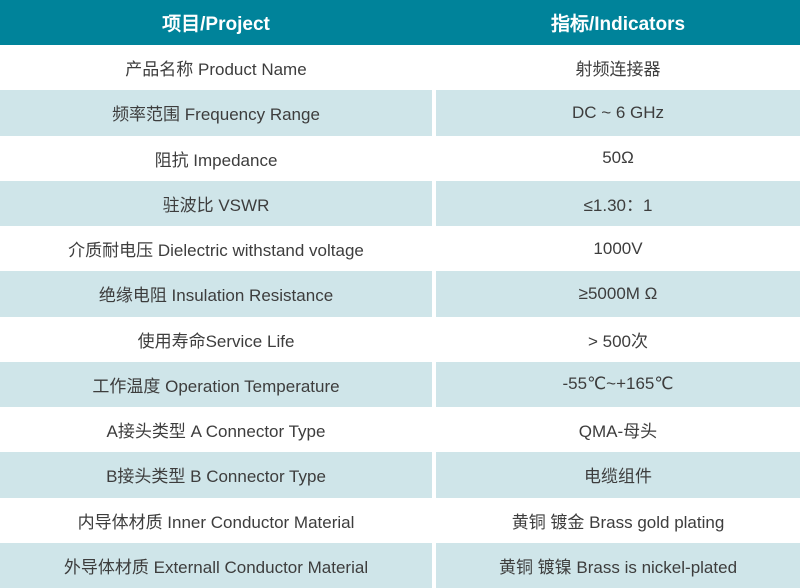 Image resolution: width=800 pixels, height=588 pixels. What do you see at coordinates (216, 160) in the screenshot?
I see `project-cell: 阻抗 Impedance` at bounding box center [216, 160].